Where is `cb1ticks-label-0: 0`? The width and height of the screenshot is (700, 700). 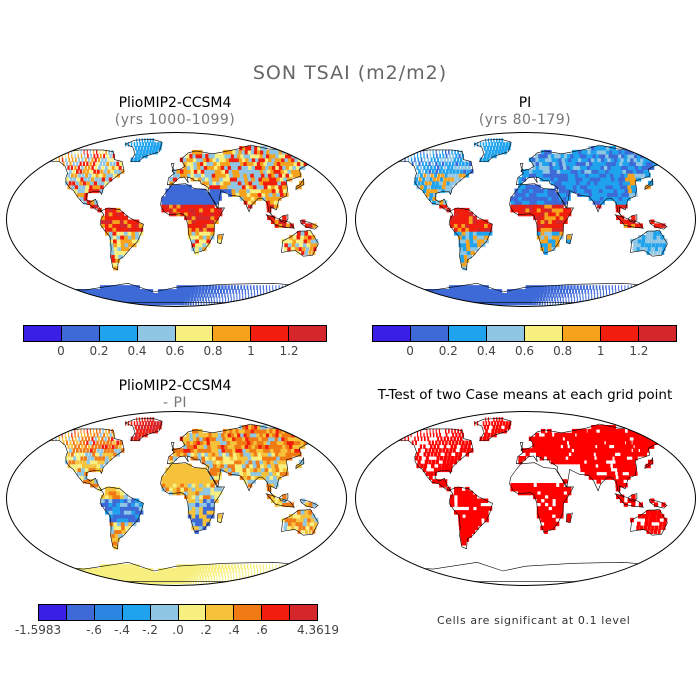
cb1ticks-label-0: 0 is located at coordinates (61, 351).